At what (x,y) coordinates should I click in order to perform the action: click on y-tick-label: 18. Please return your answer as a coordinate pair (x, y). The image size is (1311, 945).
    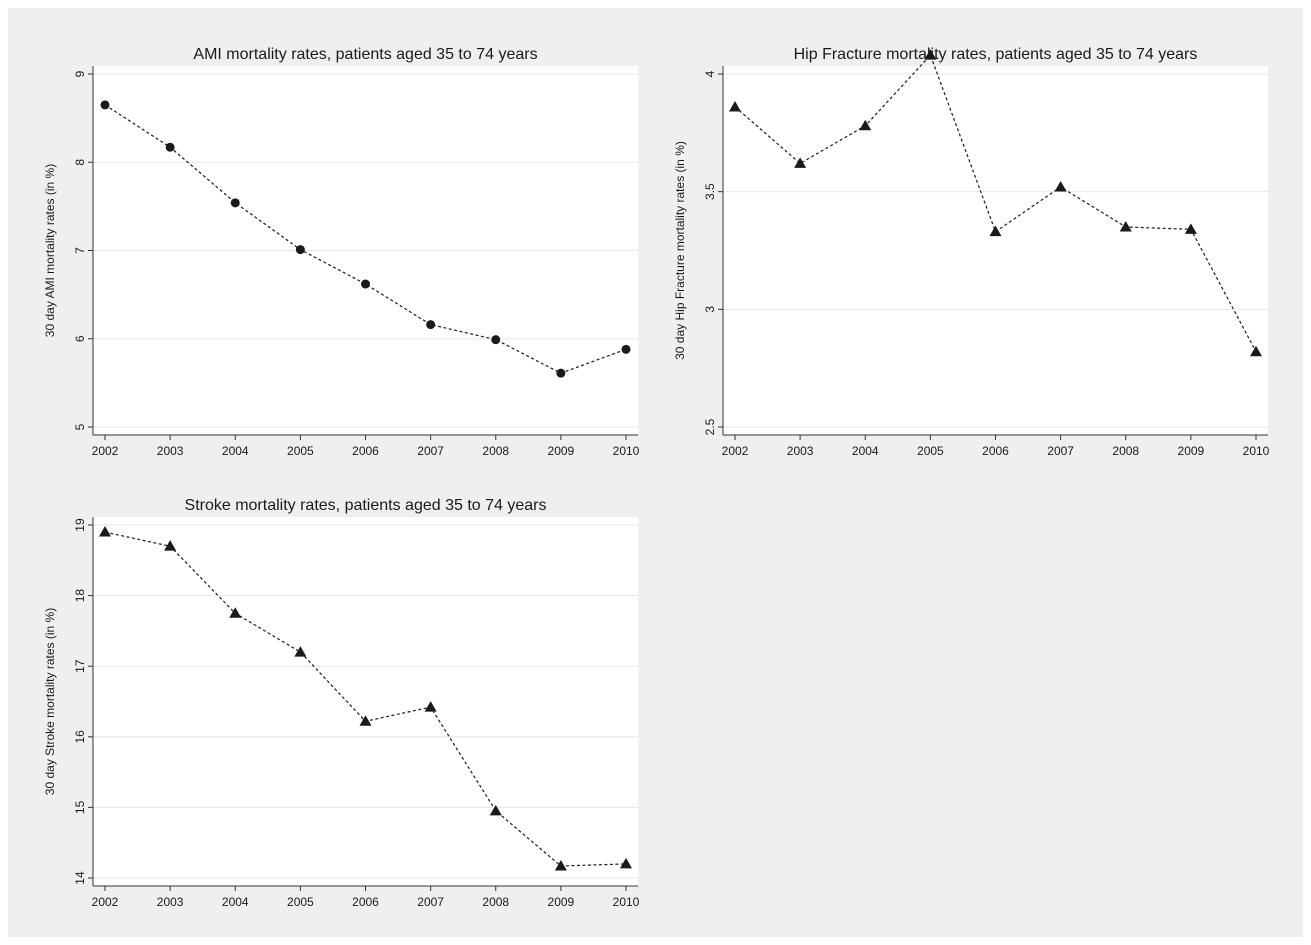
    Looking at the image, I should click on (80, 596).